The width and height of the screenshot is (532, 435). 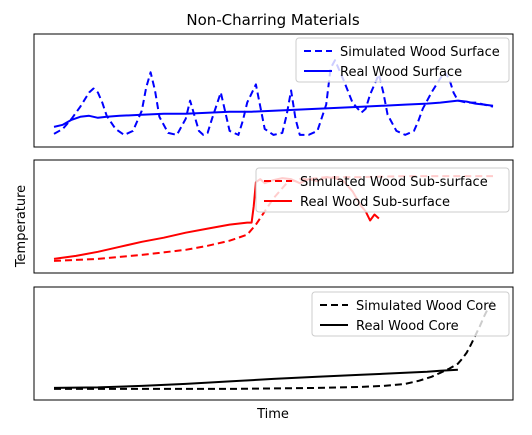 What do you see at coordinates (272, 20) in the screenshot?
I see `figure-title: Non-Charring Materials` at bounding box center [272, 20].